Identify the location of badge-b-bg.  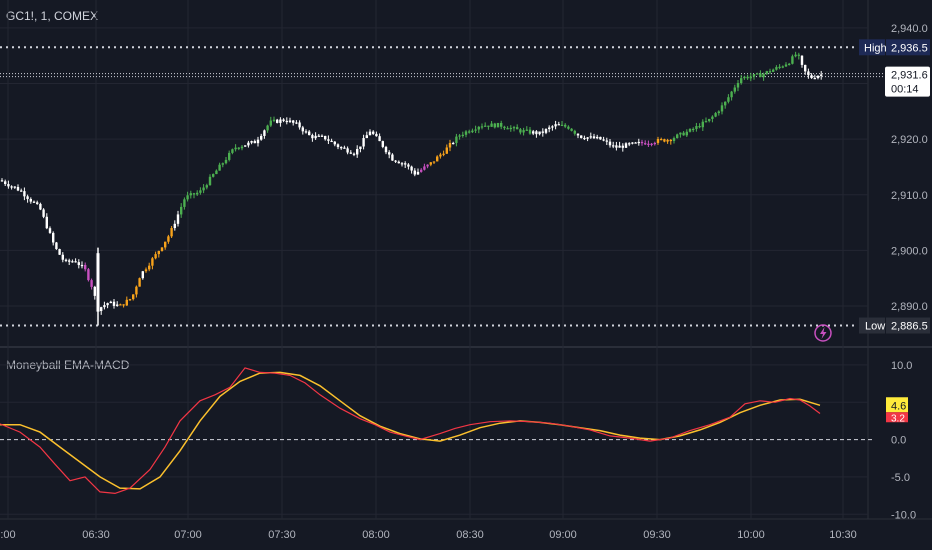
(897, 417).